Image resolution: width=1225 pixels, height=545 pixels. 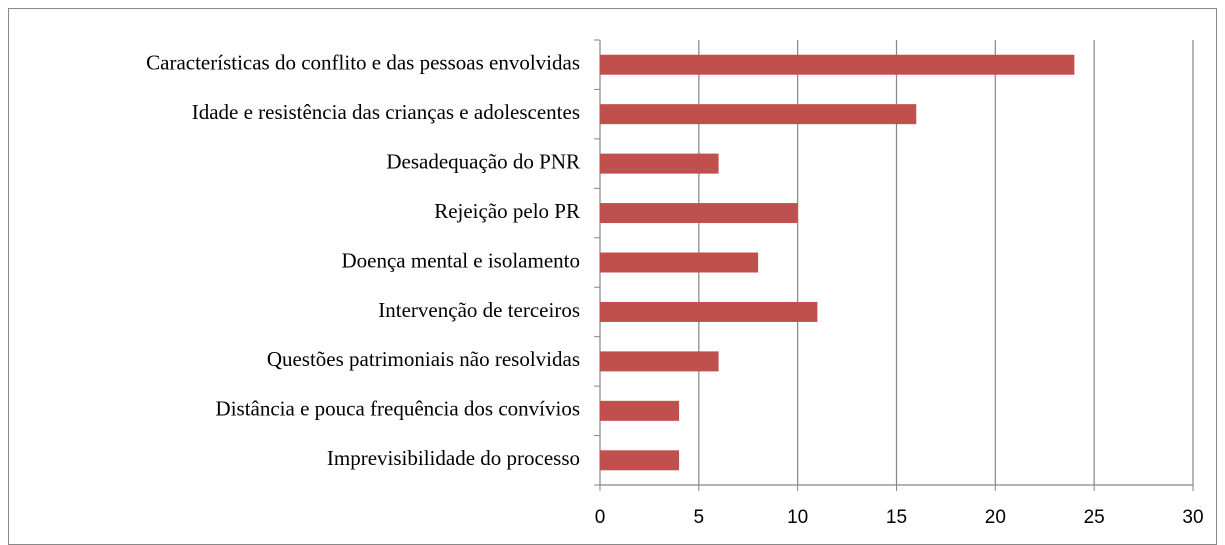 I want to click on x-tick-label: 15, so click(x=896, y=517).